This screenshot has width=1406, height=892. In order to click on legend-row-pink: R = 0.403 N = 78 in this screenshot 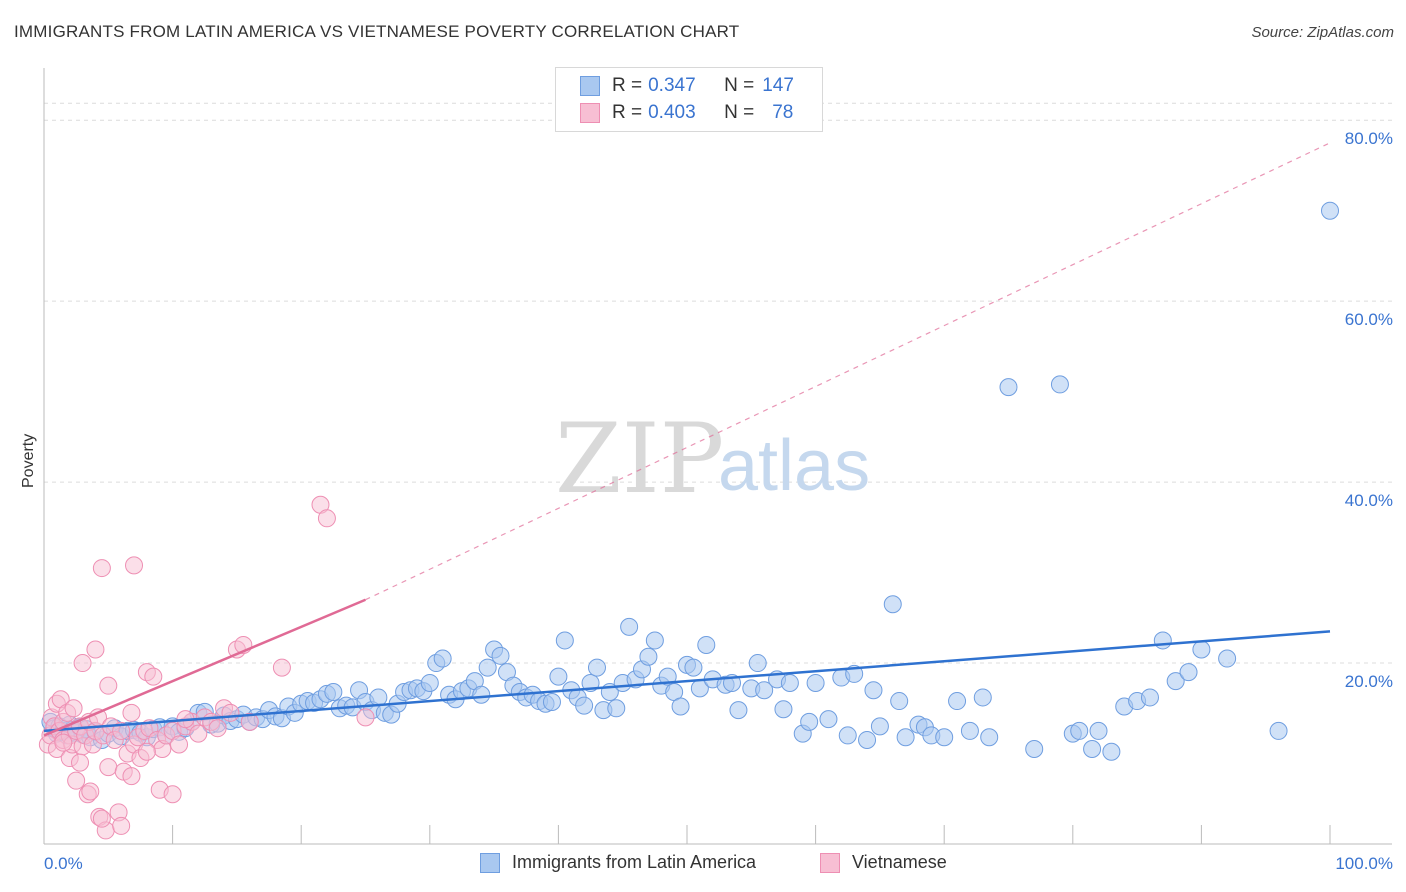, I will do `click(686, 113)`.